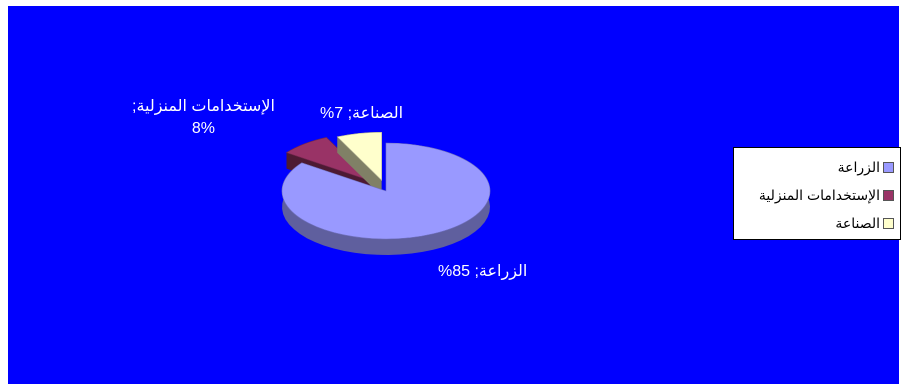 The height and width of the screenshot is (387, 907). I want to click on data-label-domestic-line2: 8%, so click(203, 128).